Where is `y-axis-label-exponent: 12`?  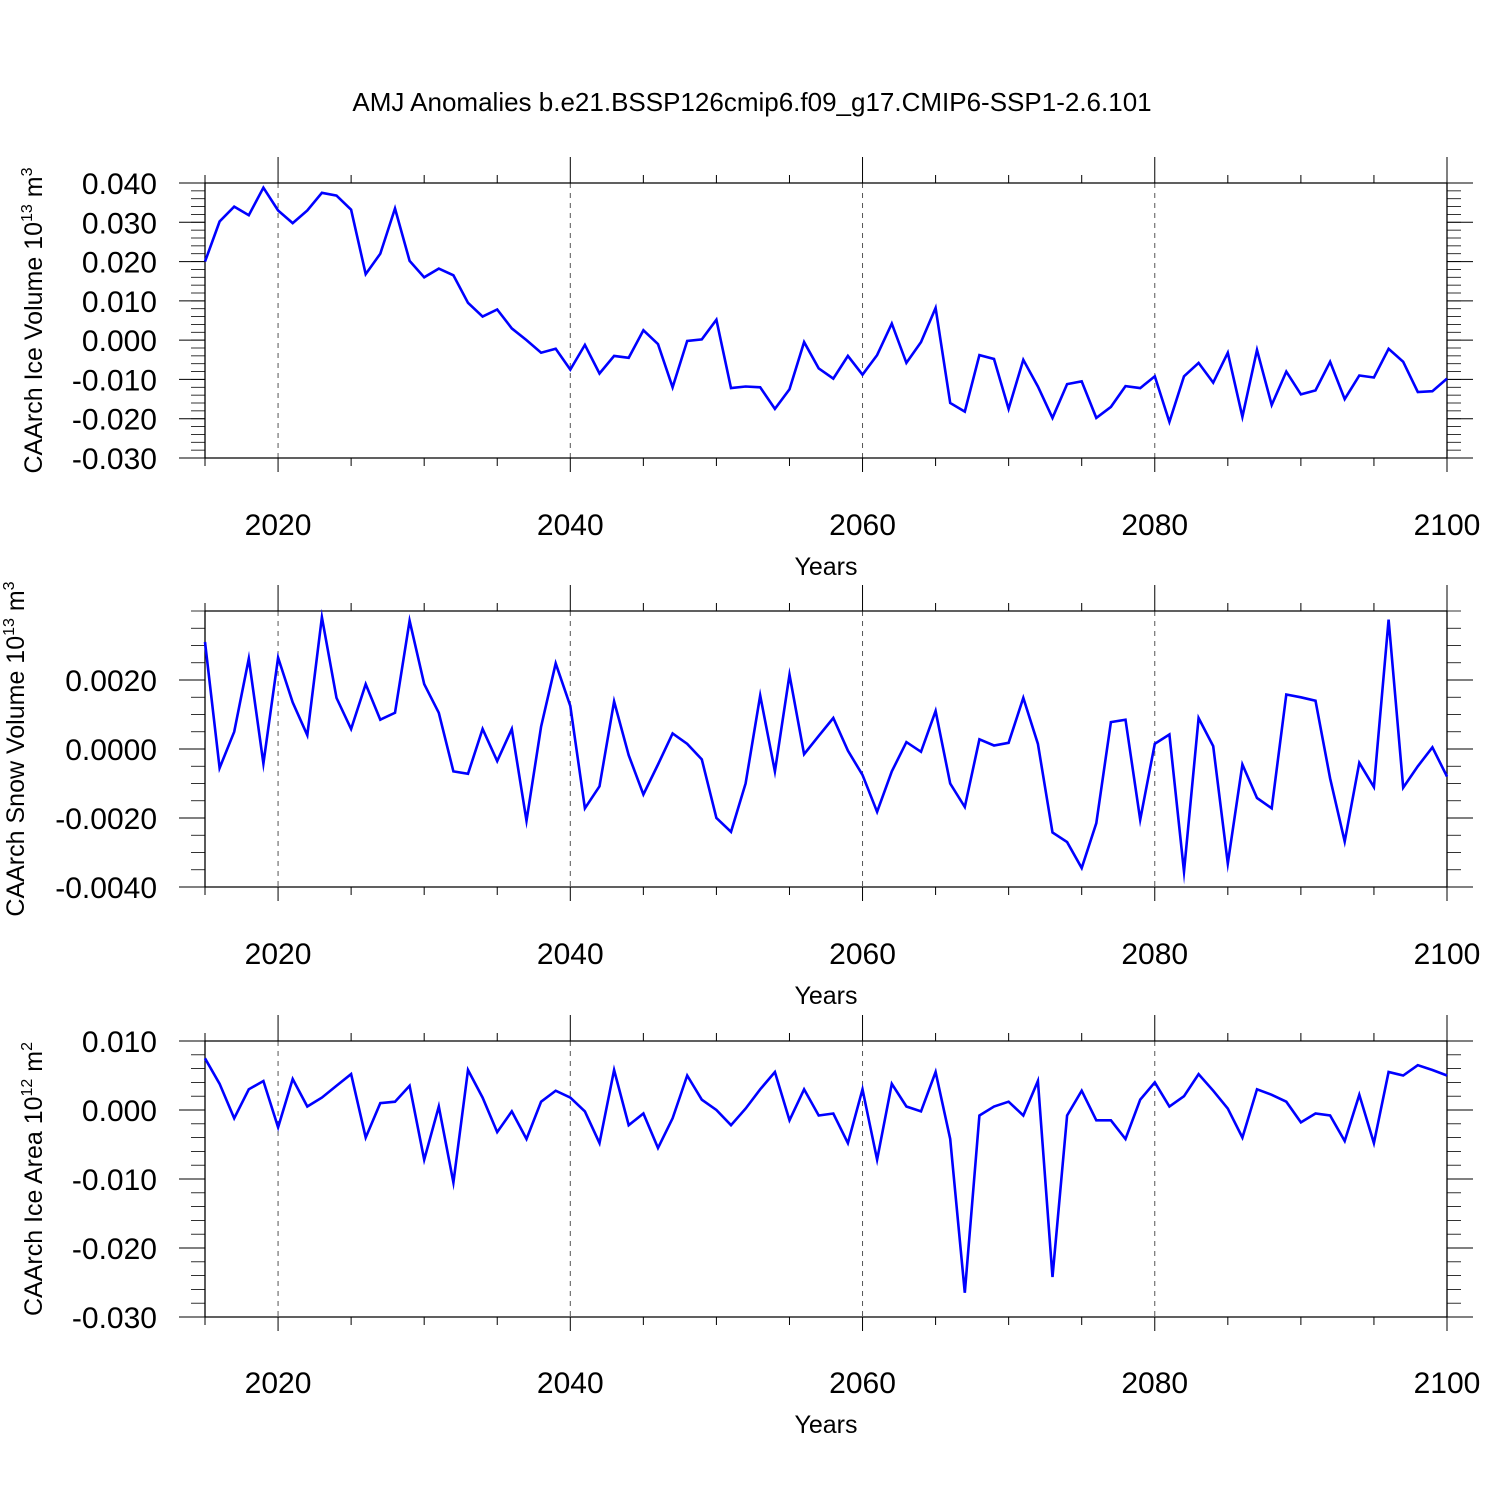 y-axis-label-exponent: 12 is located at coordinates (27, 1088).